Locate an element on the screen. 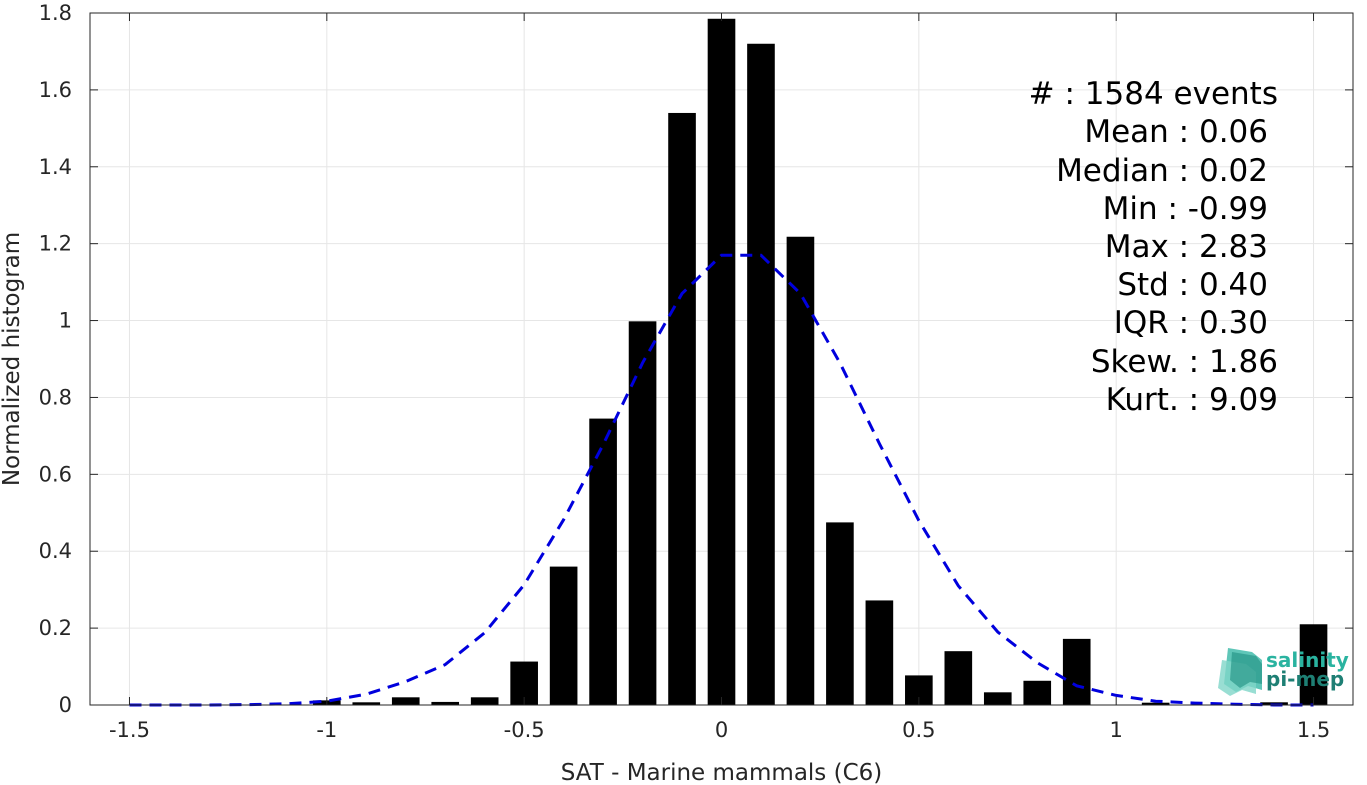 The image size is (1367, 785). stat-max: Max : 2.83 is located at coordinates (1186, 247).